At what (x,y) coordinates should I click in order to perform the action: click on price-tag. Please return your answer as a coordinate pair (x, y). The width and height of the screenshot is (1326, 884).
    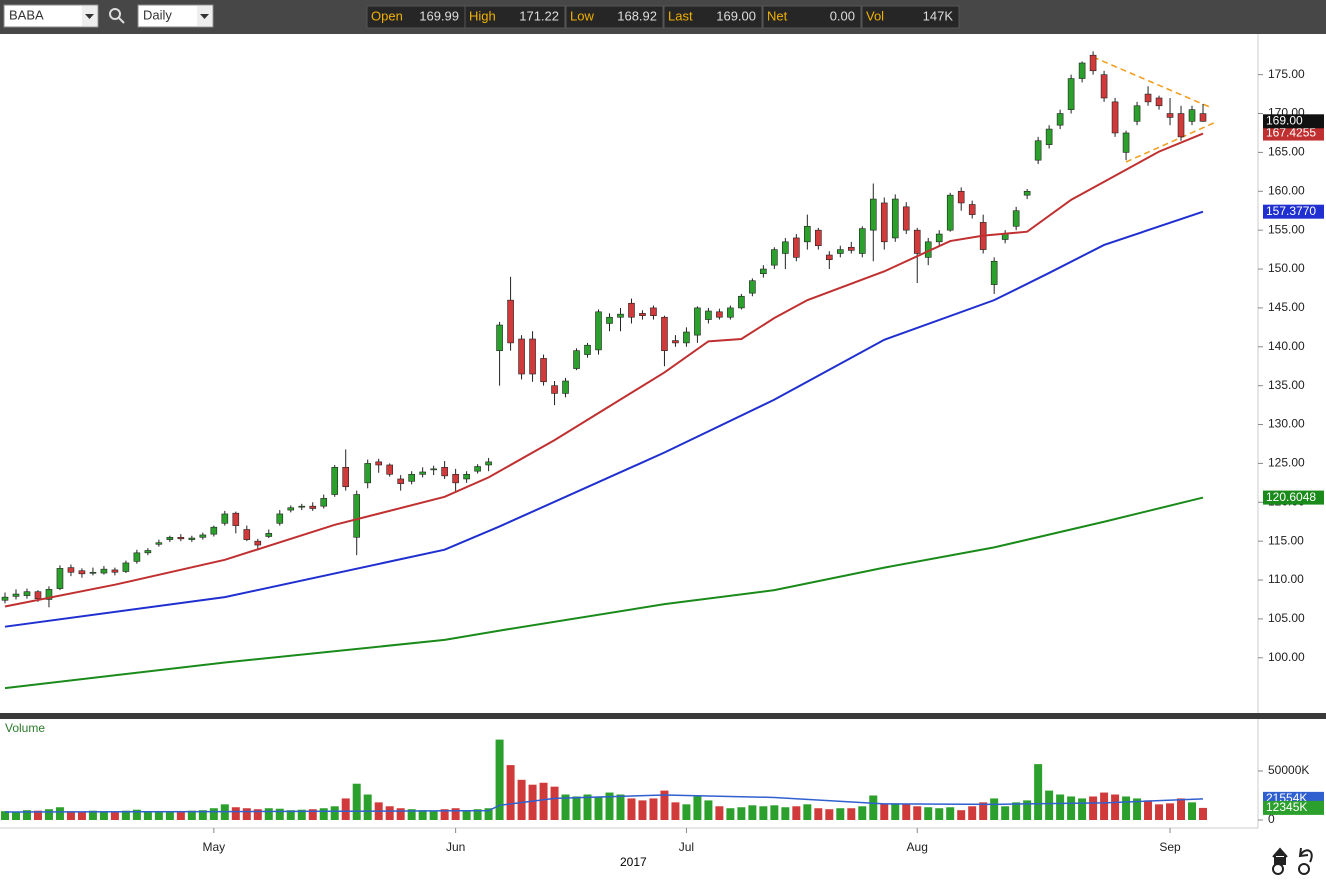
    Looking at the image, I should click on (1293, 211).